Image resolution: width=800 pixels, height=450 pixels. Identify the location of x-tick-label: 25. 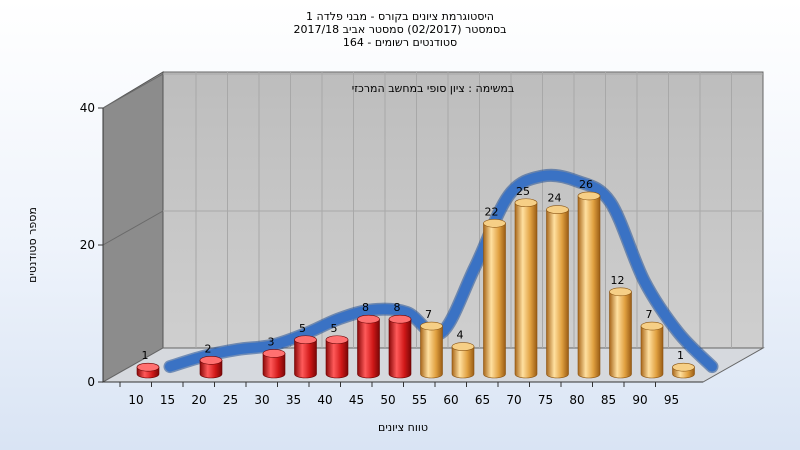
(230, 400).